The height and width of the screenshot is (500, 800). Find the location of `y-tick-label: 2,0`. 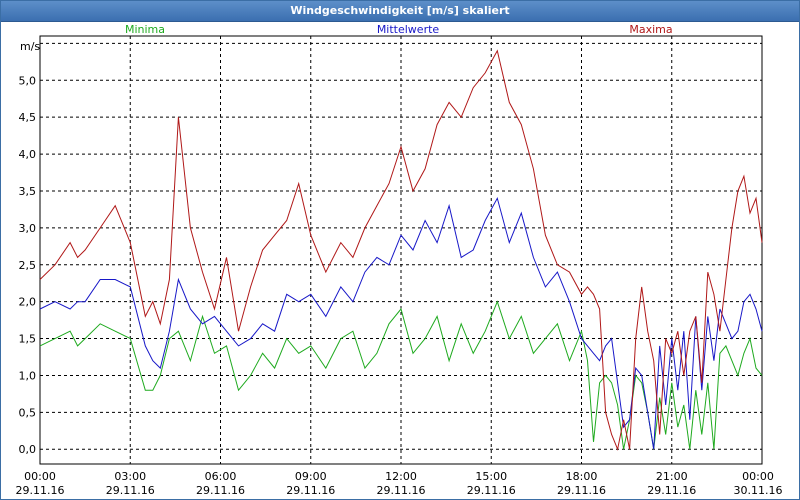

y-tick-label: 2,0 is located at coordinates (28, 302).